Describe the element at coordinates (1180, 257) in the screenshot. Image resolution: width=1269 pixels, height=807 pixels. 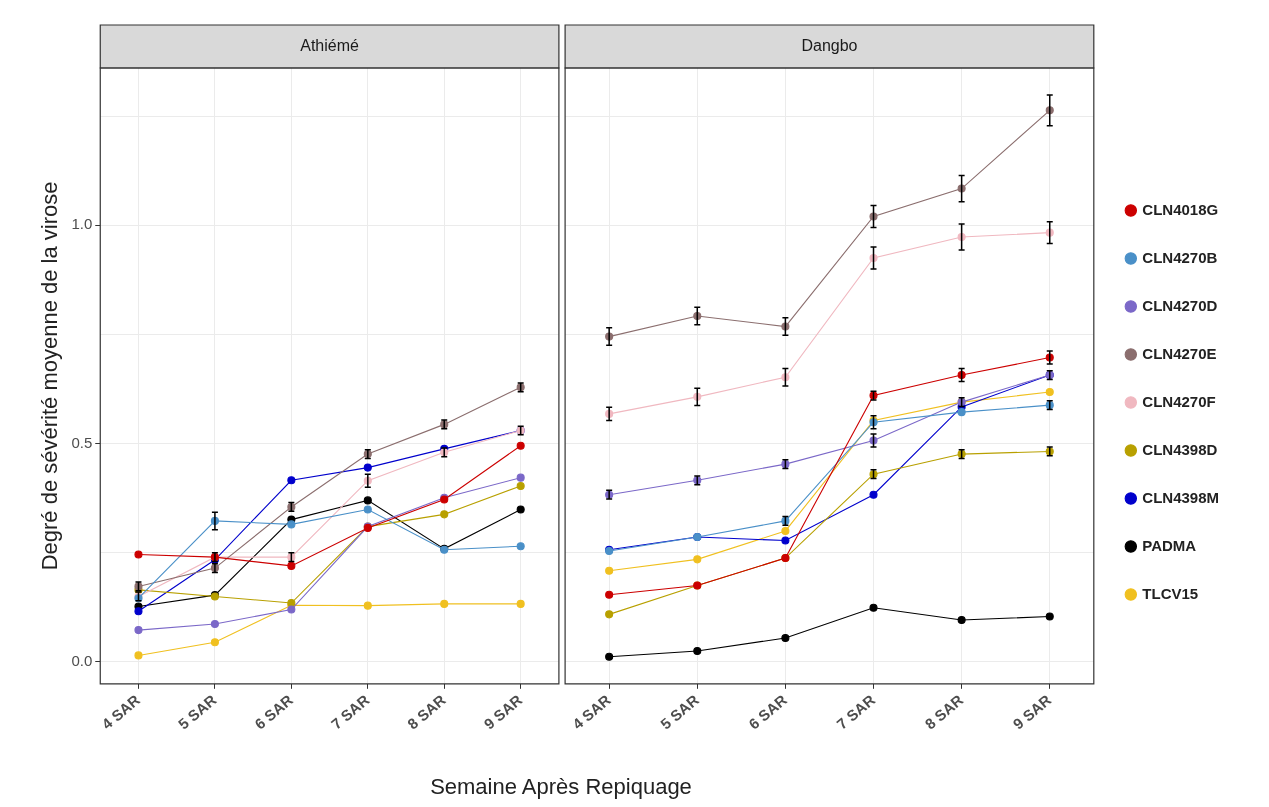
I see `legend-label: CLN4270B` at that location.